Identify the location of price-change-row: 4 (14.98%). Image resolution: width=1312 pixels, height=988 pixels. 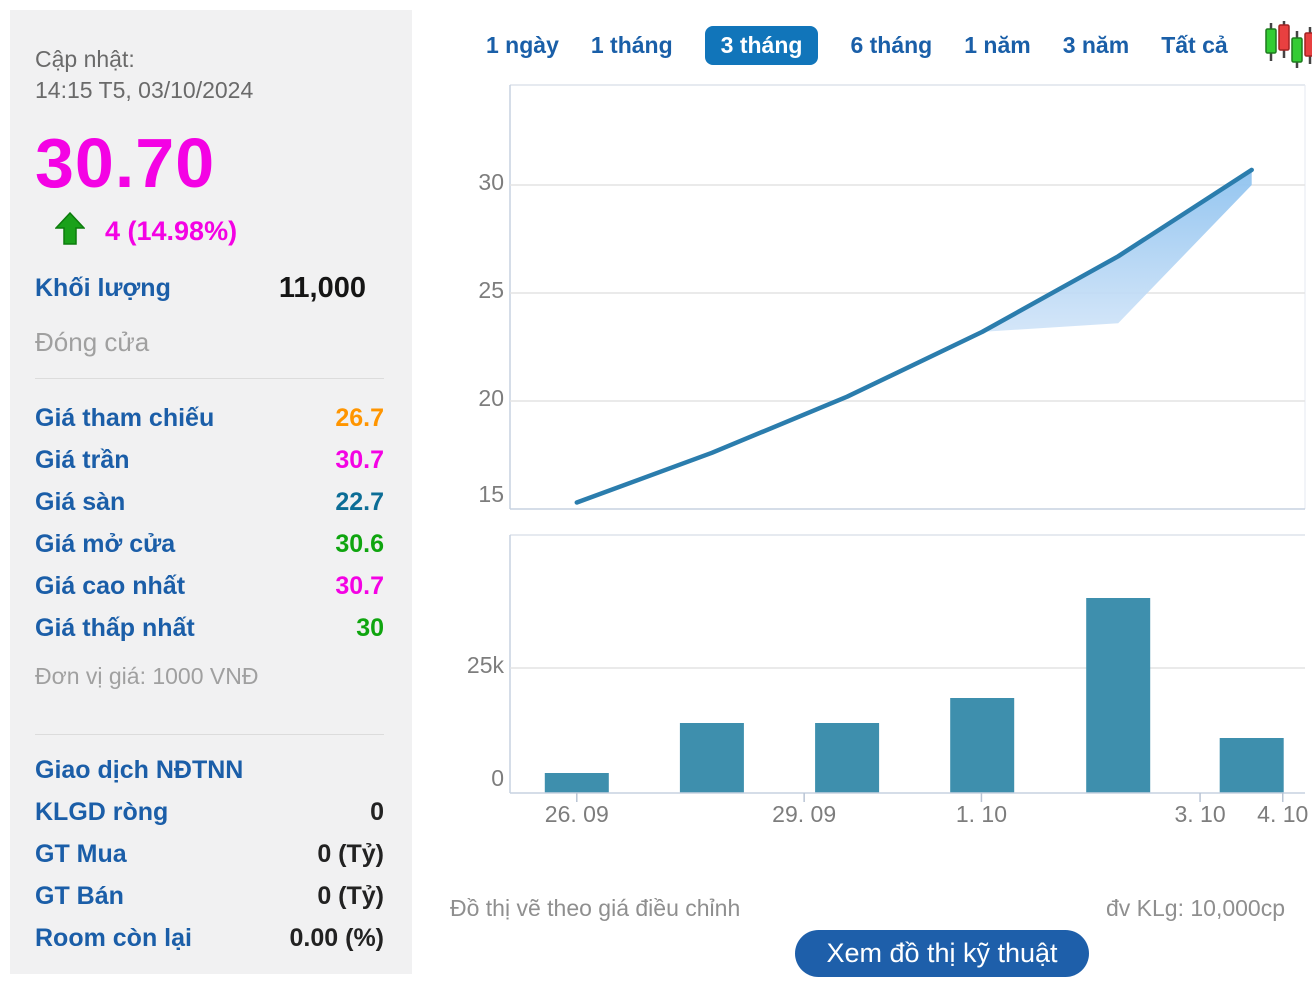
(209, 230).